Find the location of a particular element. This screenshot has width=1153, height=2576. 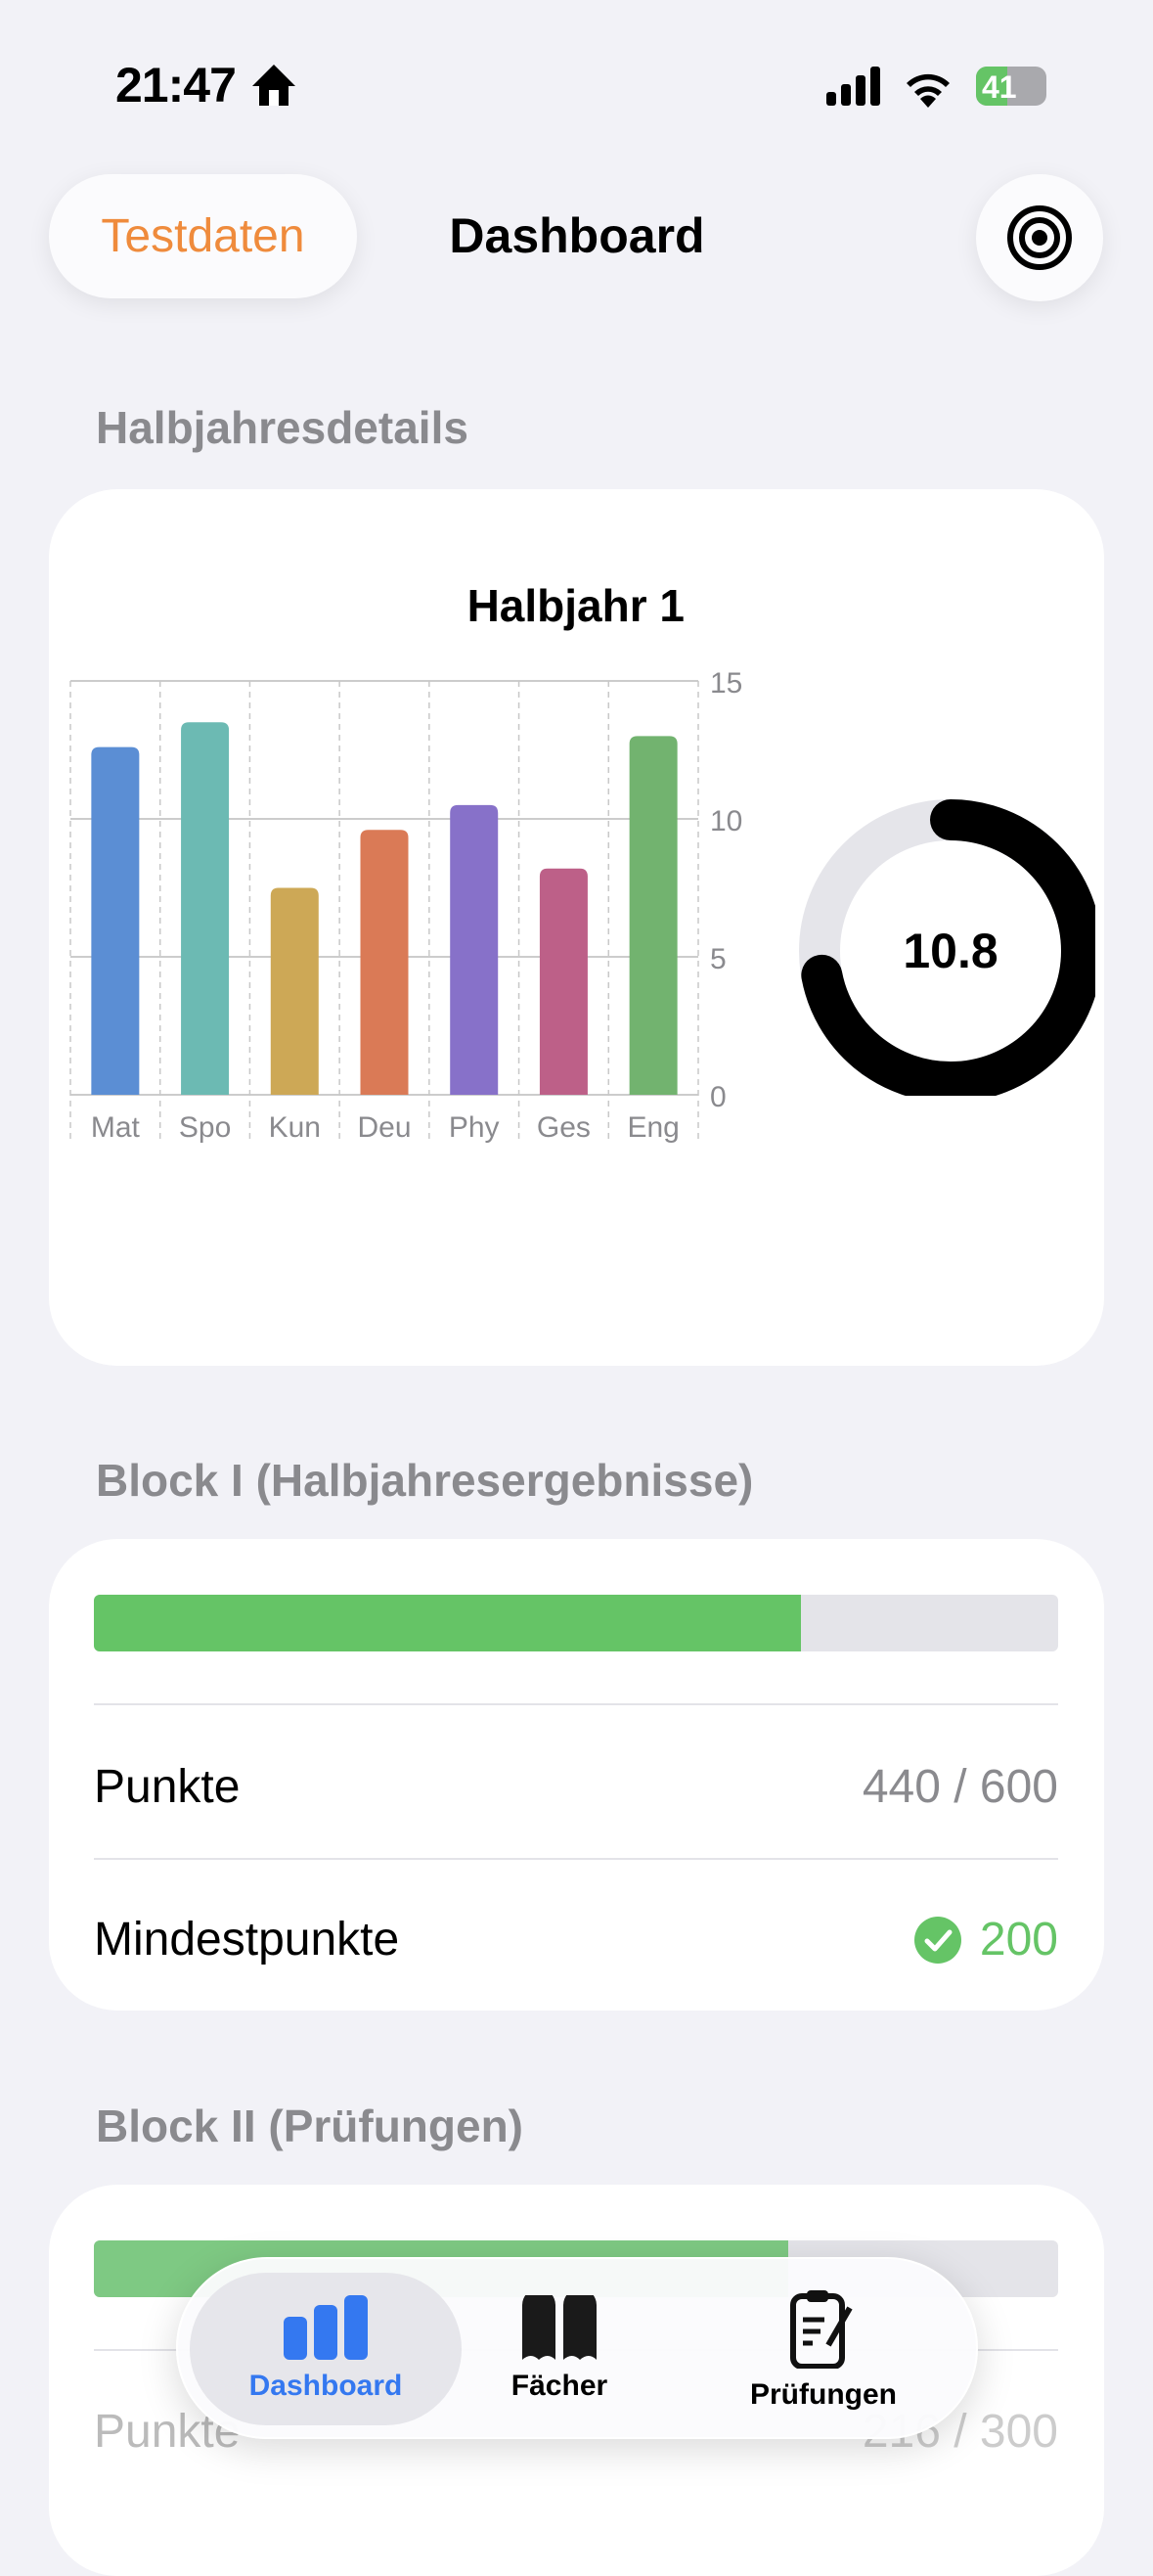

target-icon is located at coordinates (1039, 237).